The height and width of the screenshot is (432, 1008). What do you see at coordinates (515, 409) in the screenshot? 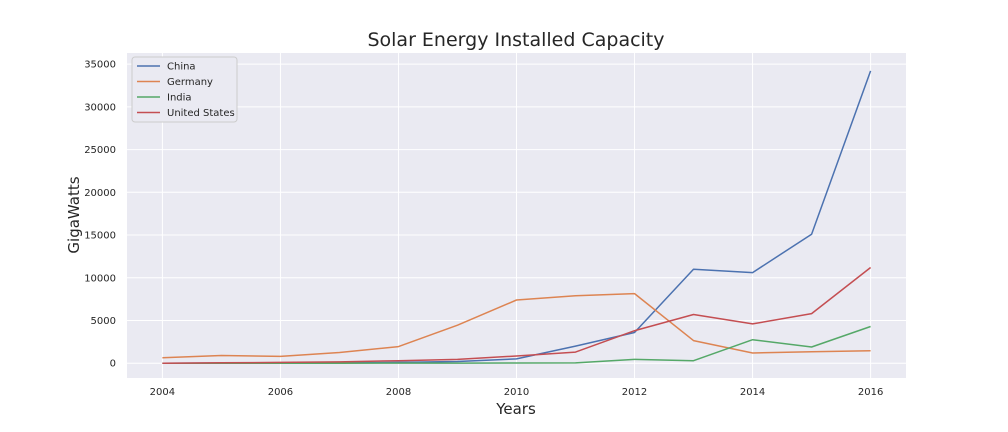
I see `x-axis-label: Years` at bounding box center [515, 409].